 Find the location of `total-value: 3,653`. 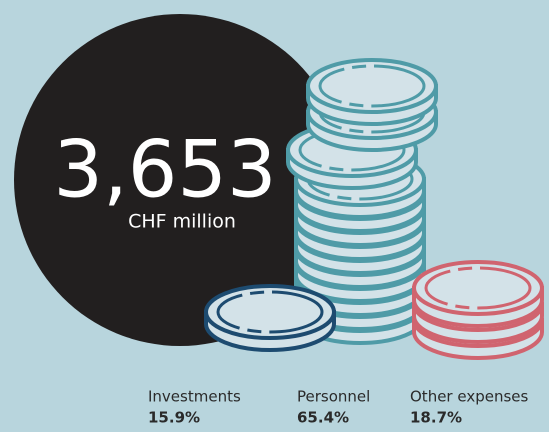

total-value: 3,653 is located at coordinates (164, 170).